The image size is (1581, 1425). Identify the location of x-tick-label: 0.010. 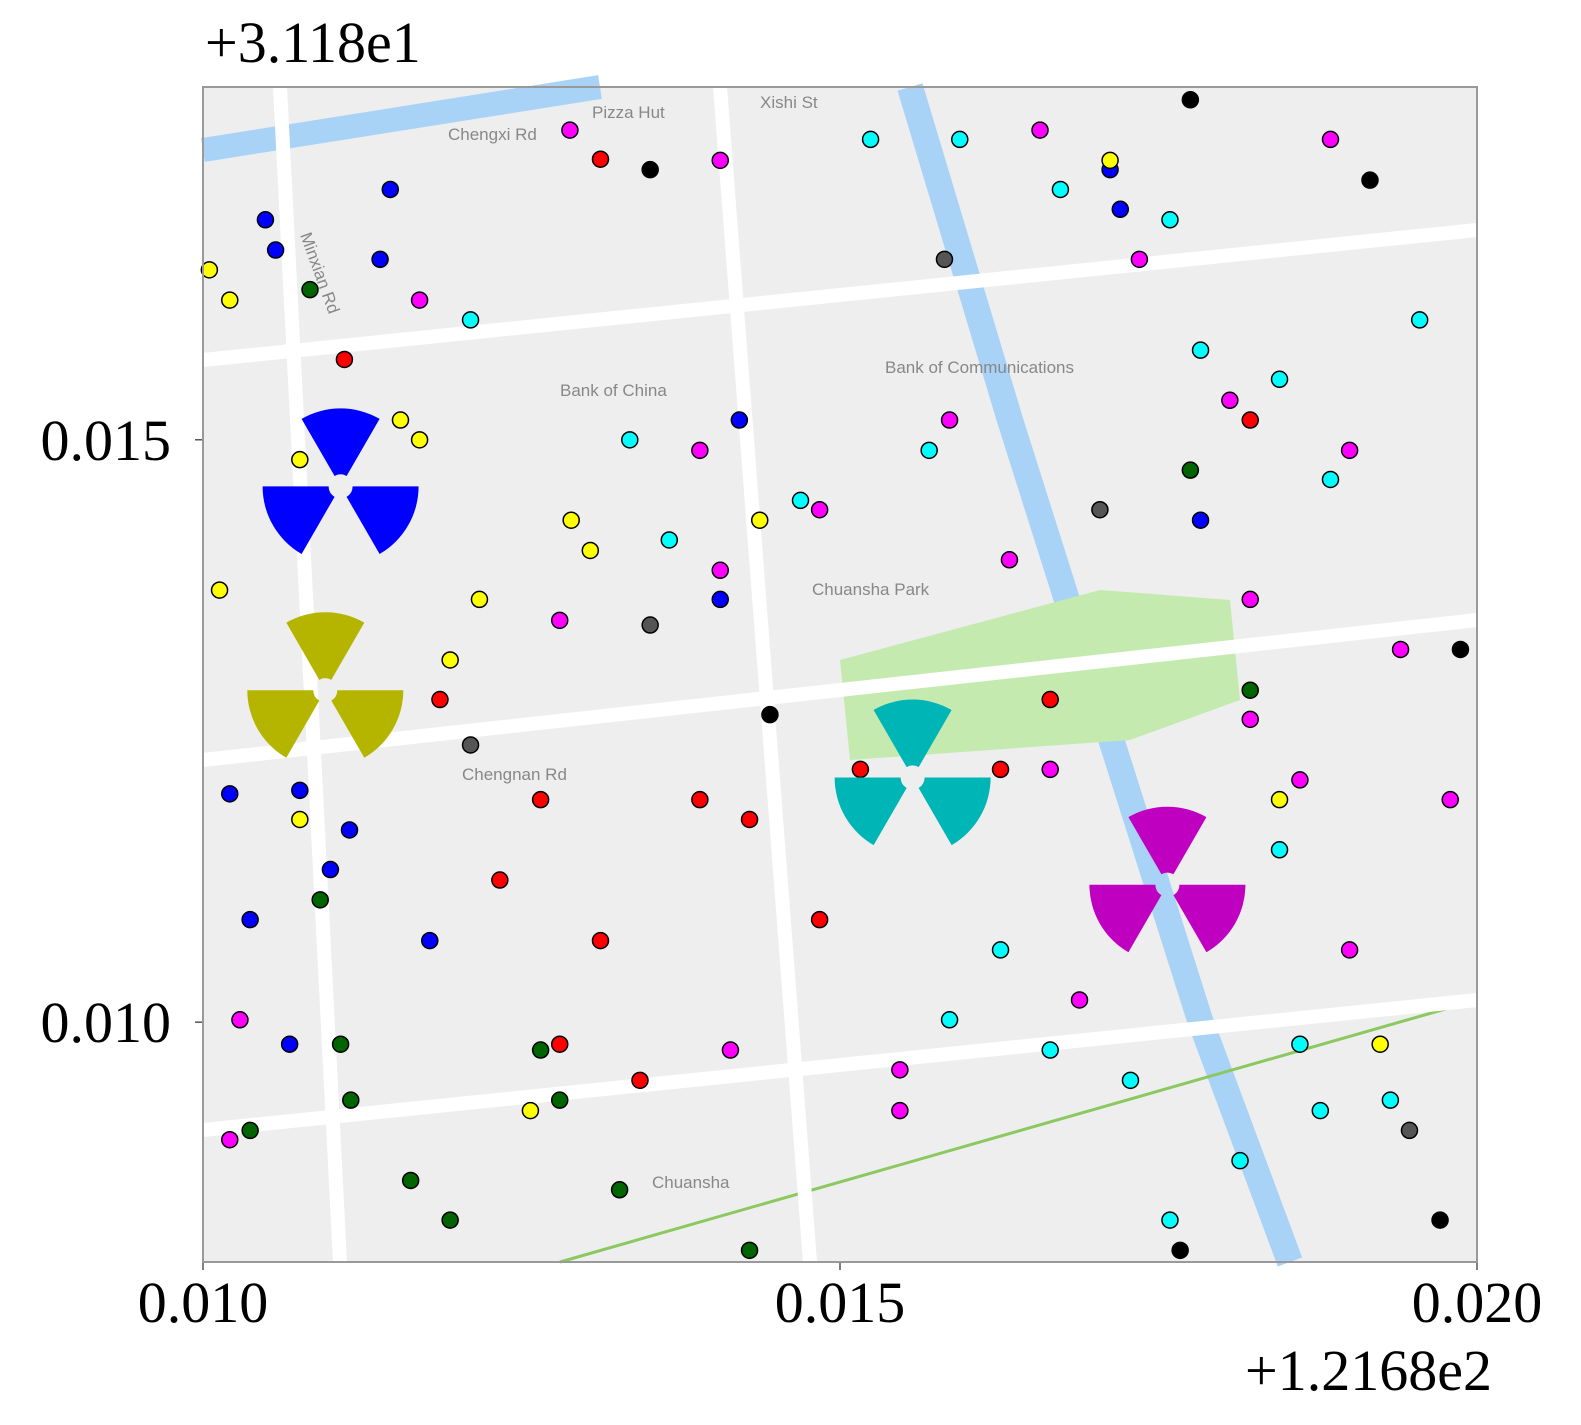
(203, 1302).